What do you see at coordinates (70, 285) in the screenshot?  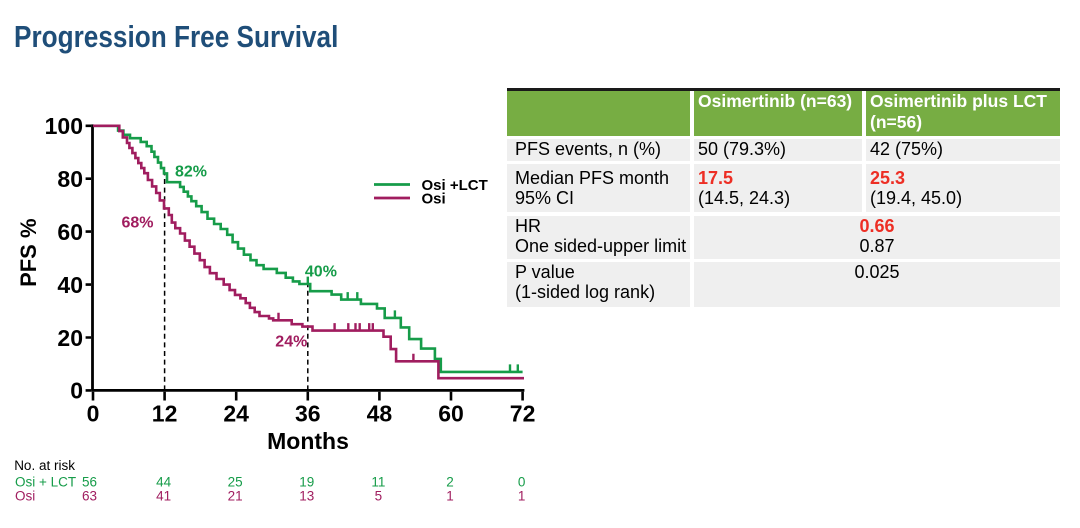 I see `svg-text: 40` at bounding box center [70, 285].